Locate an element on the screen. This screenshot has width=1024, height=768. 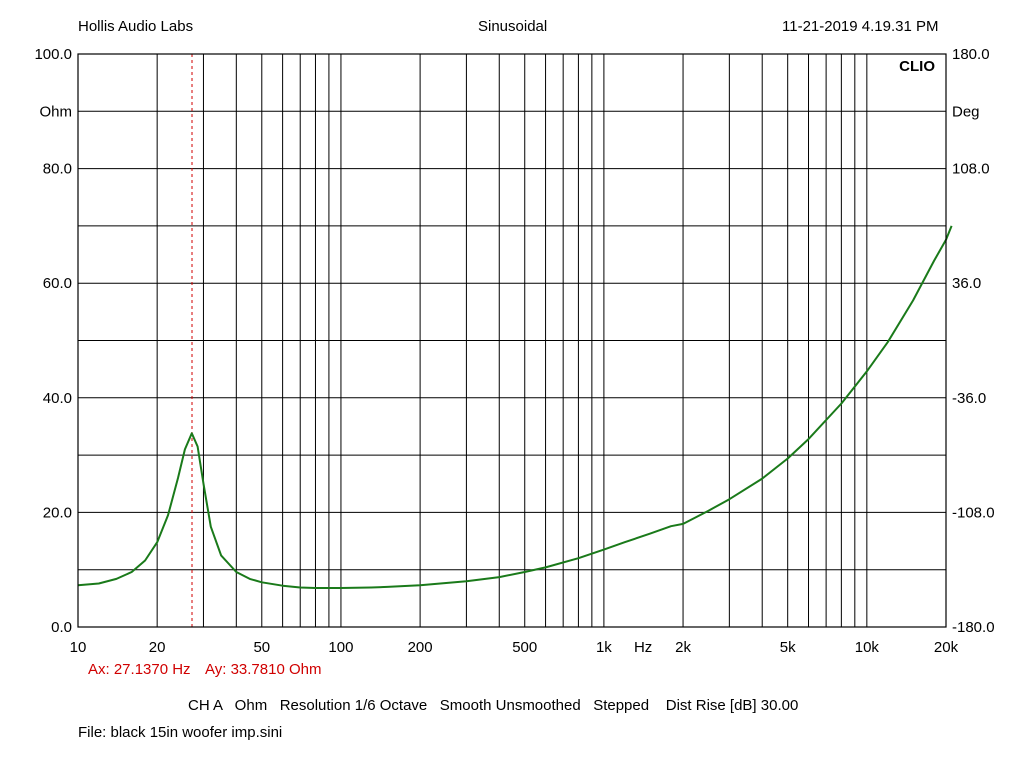
file-line: File: black 15in woofer imp.sini is located at coordinates (180, 732).